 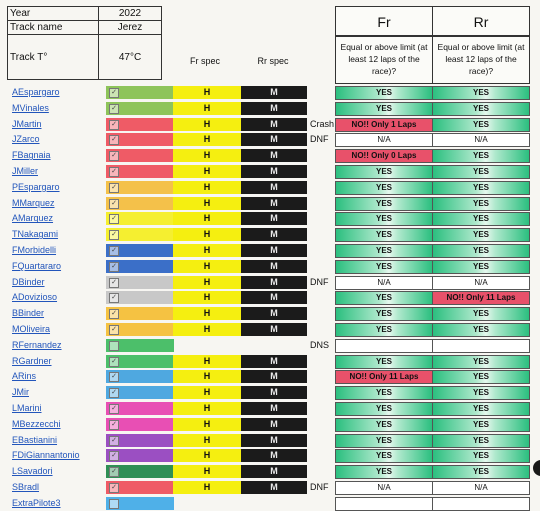 I want to click on rider-row: FDiGiannantonio ✓ H M, so click(x=158, y=456).